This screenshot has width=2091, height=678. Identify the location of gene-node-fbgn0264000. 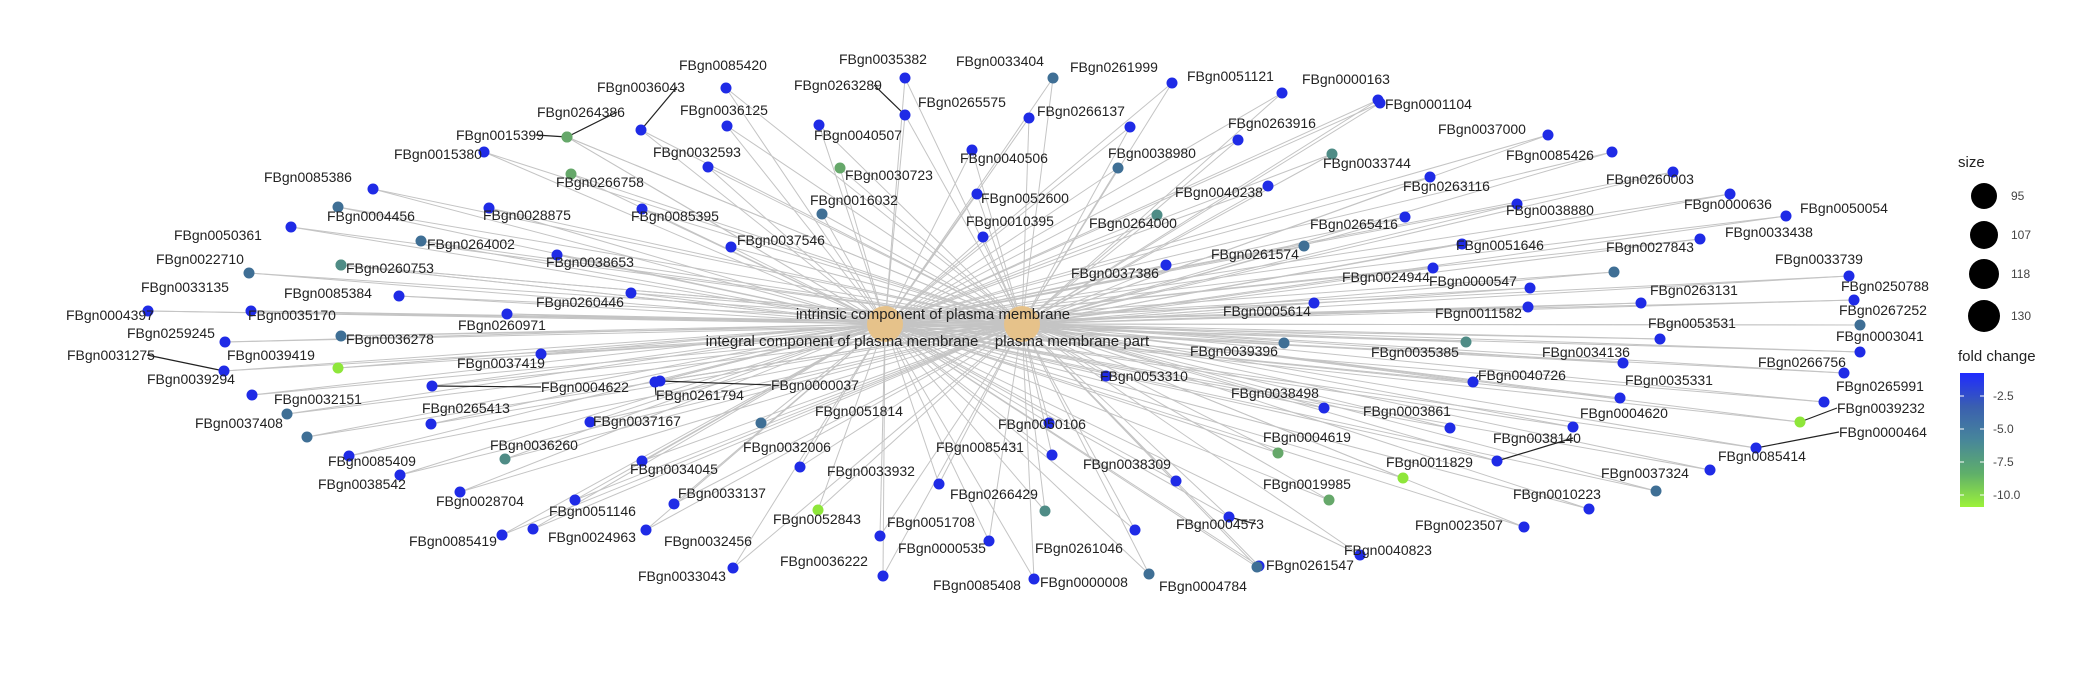
(1157, 215).